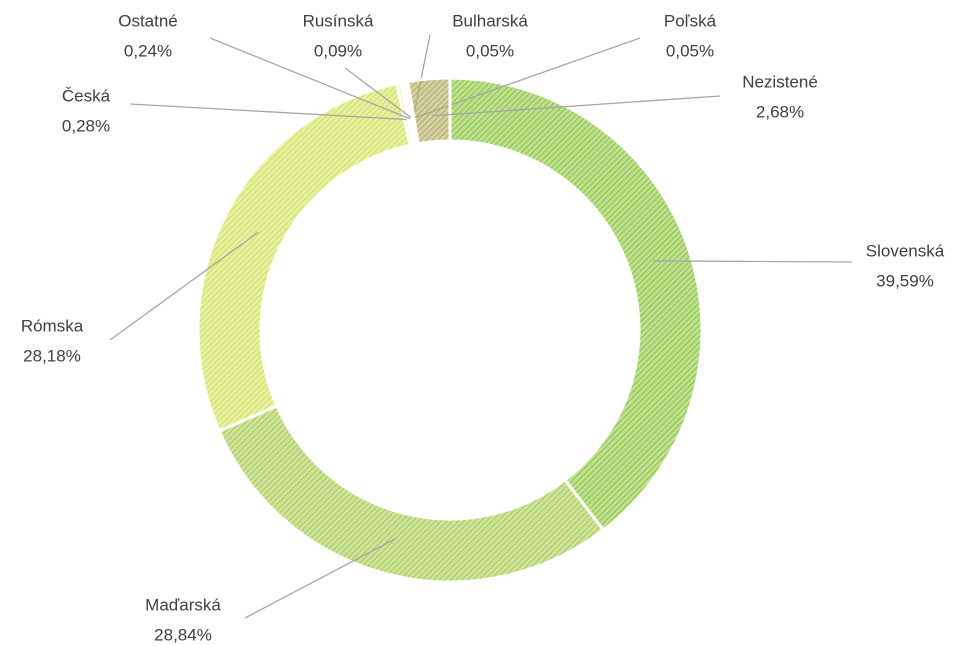 The image size is (965, 646). What do you see at coordinates (52, 325) in the screenshot?
I see `slice-label-name: Rómska` at bounding box center [52, 325].